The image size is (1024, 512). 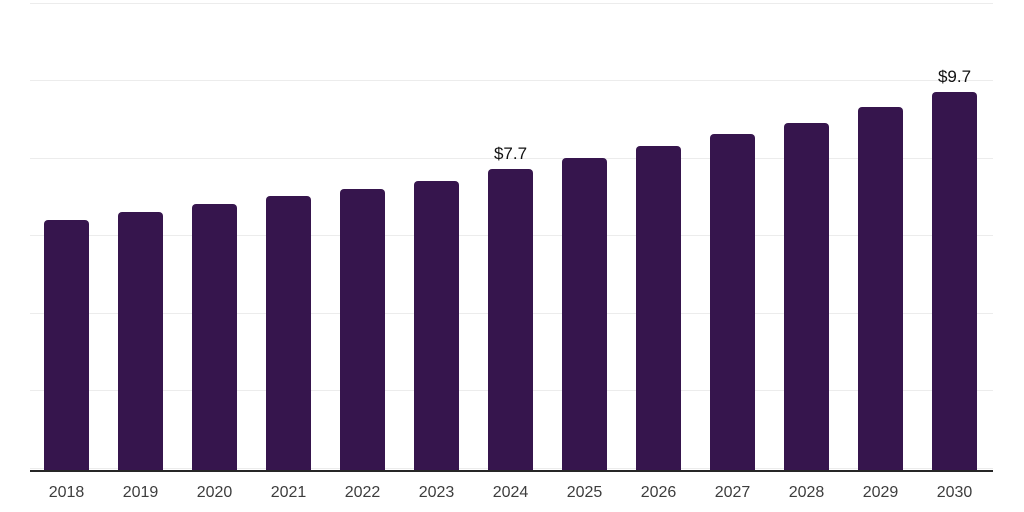 What do you see at coordinates (732, 302) in the screenshot?
I see `bar-2027` at bounding box center [732, 302].